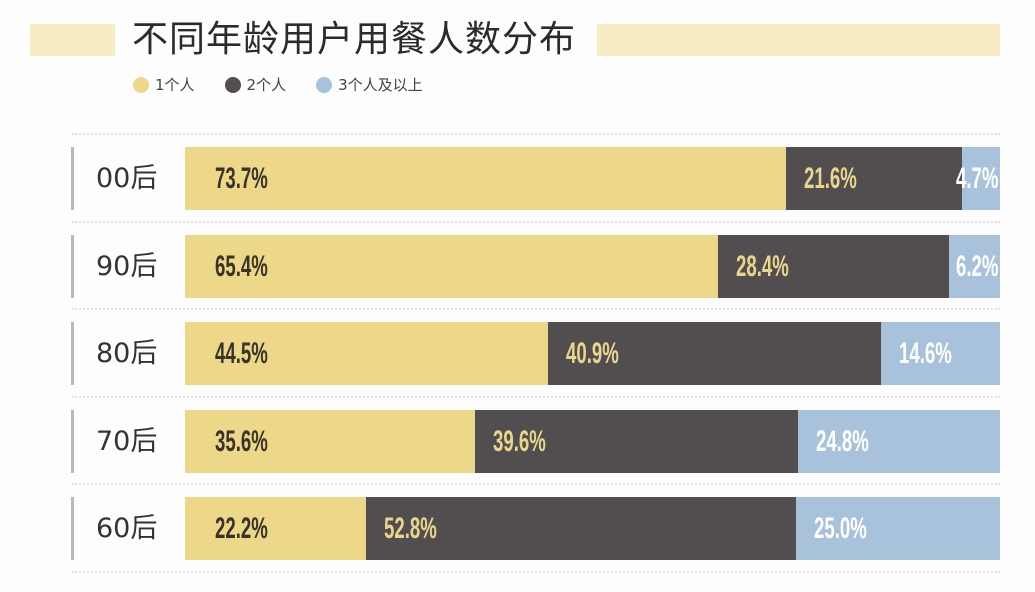 The height and width of the screenshot is (592, 1035). What do you see at coordinates (127, 266) in the screenshot?
I see `category-label: 90后` at bounding box center [127, 266].